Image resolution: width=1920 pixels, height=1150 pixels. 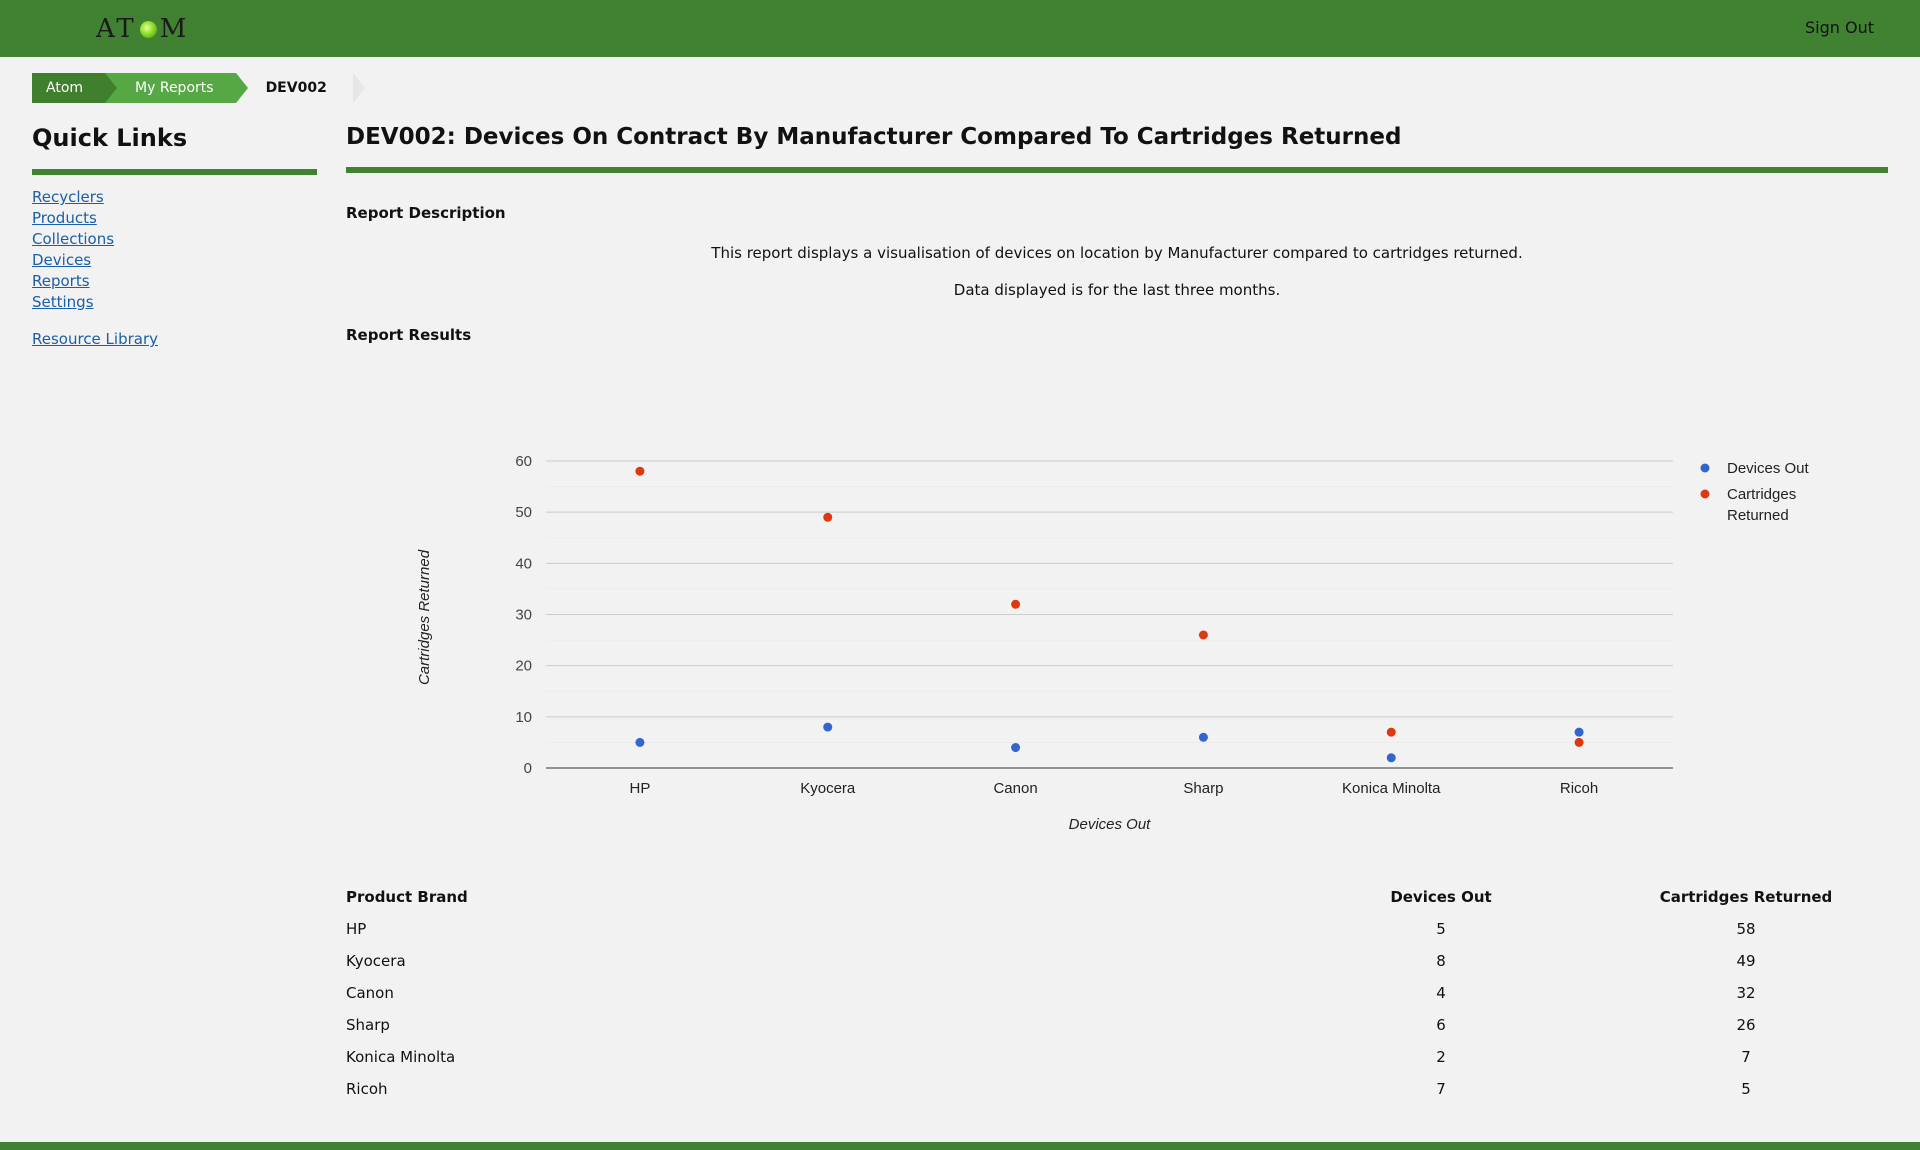 What do you see at coordinates (1579, 788) in the screenshot?
I see `x-tick-label: Ricoh` at bounding box center [1579, 788].